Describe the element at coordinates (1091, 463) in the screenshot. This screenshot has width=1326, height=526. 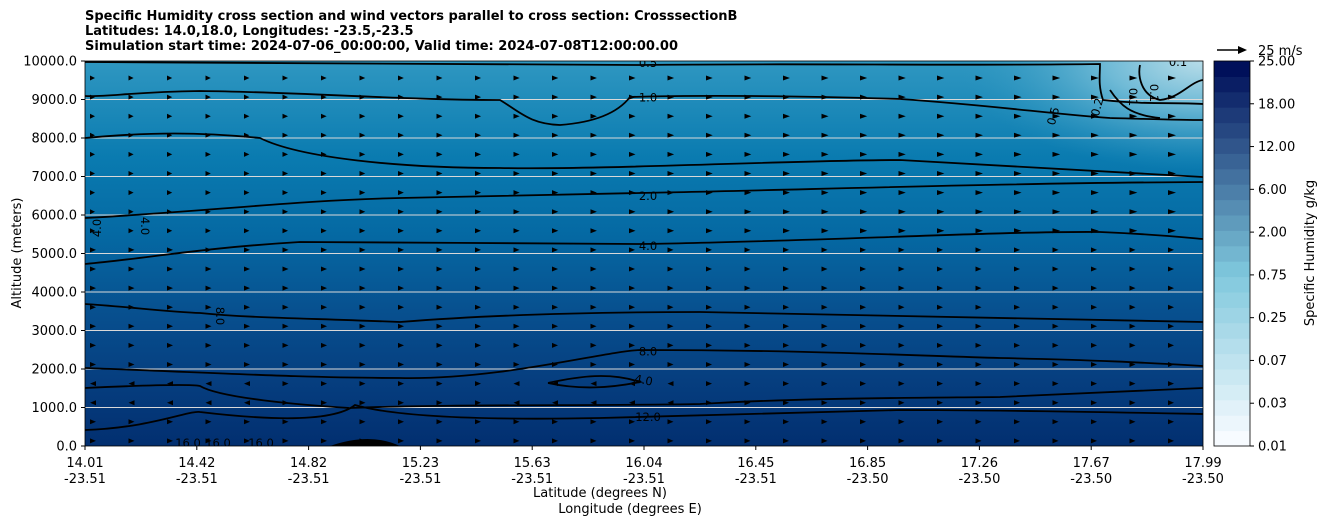
I see `x-tick-label-lat: 17.67` at that location.